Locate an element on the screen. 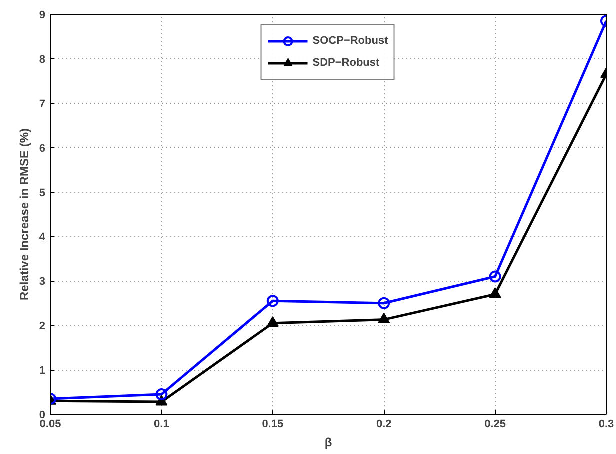 This screenshot has height=454, width=616. y-tick-label: 3 is located at coordinates (42, 282).